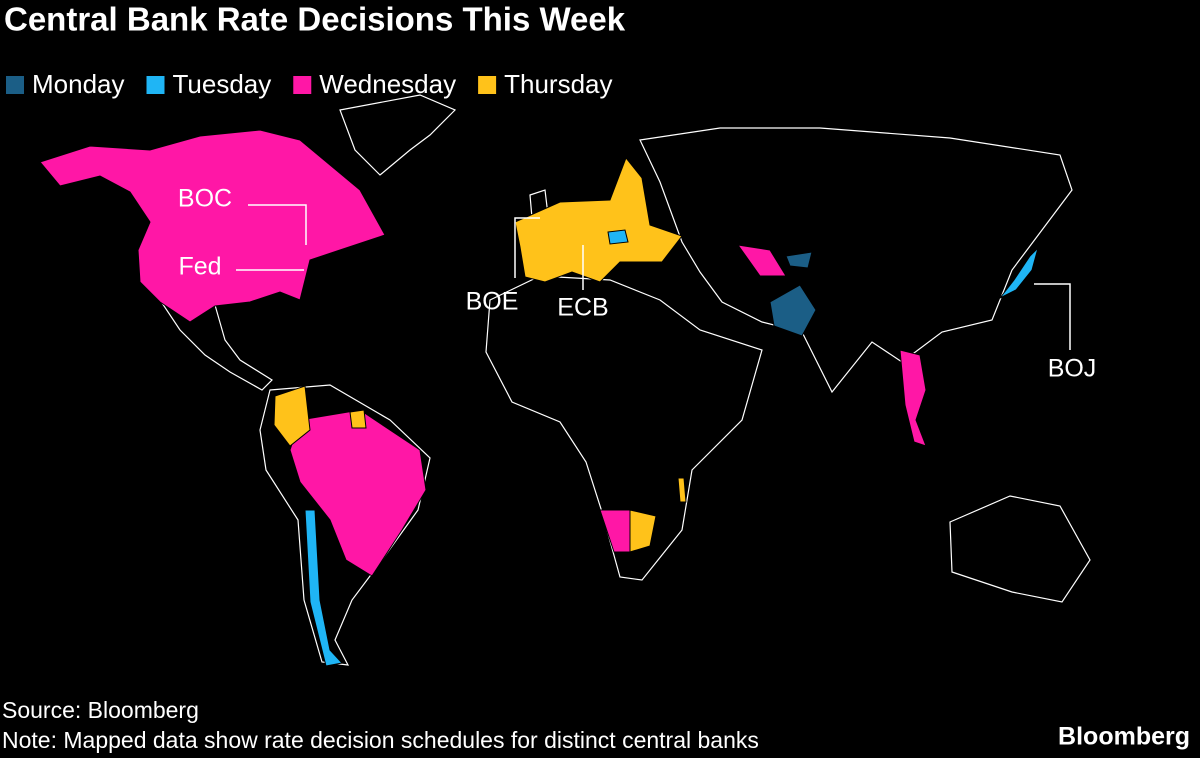 The width and height of the screenshot is (1200, 758). I want to click on boc-leader, so click(277, 224).